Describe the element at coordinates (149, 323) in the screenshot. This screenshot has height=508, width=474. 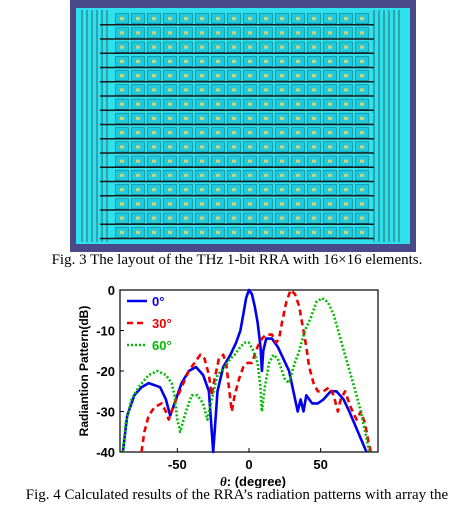
I see `chart-legend: 0° 30° 60°` at that location.